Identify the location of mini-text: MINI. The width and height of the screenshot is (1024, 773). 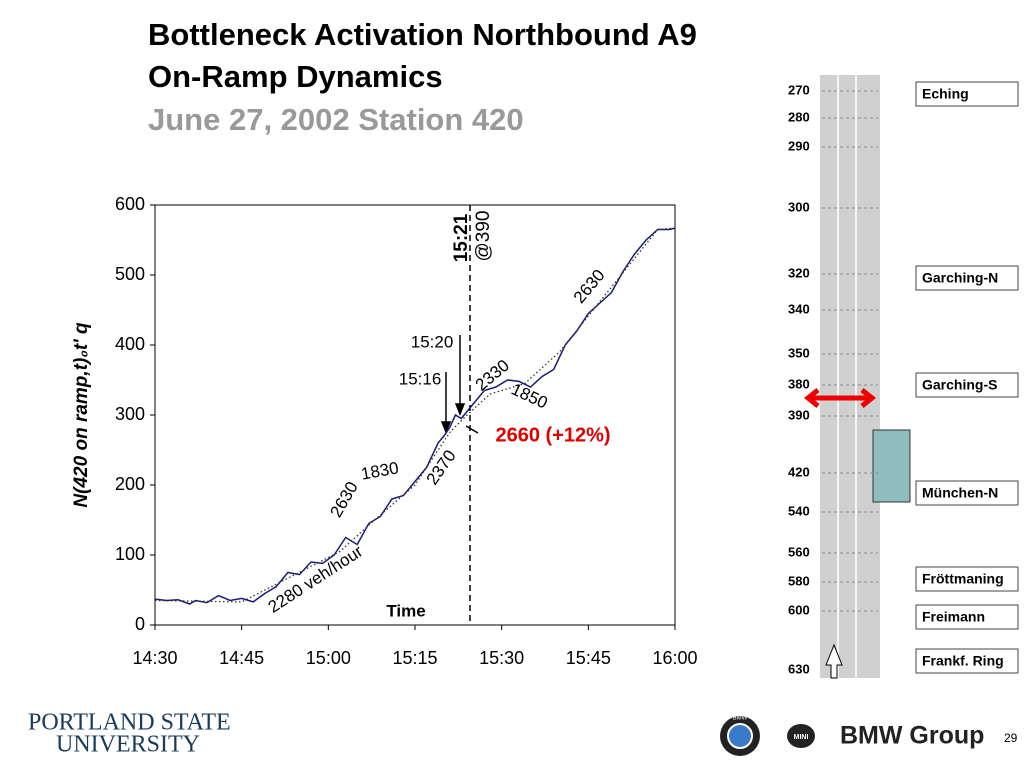
(801, 737).